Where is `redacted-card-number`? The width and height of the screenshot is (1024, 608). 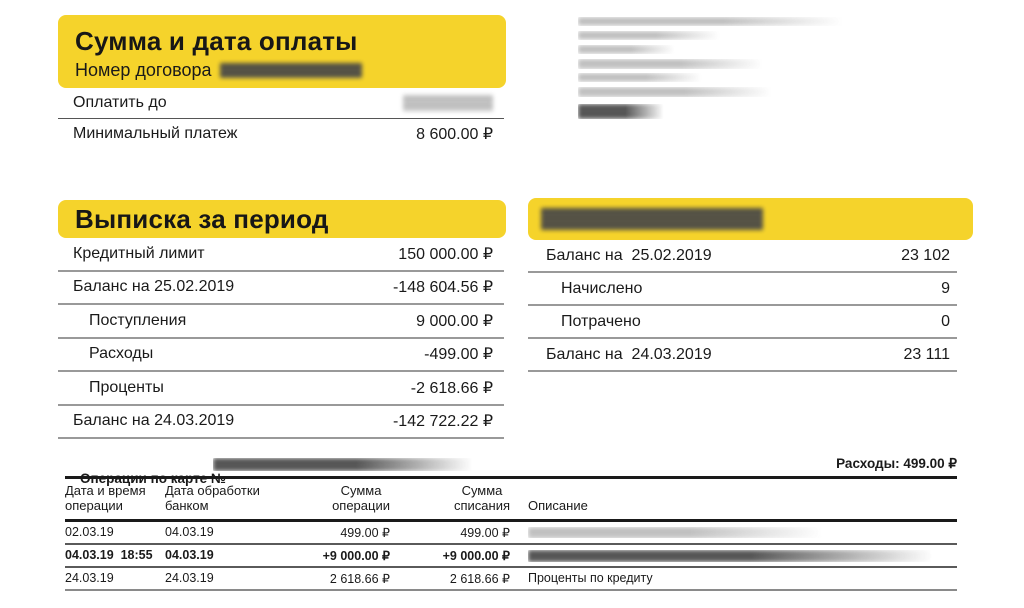
redacted-card-number is located at coordinates (343, 464).